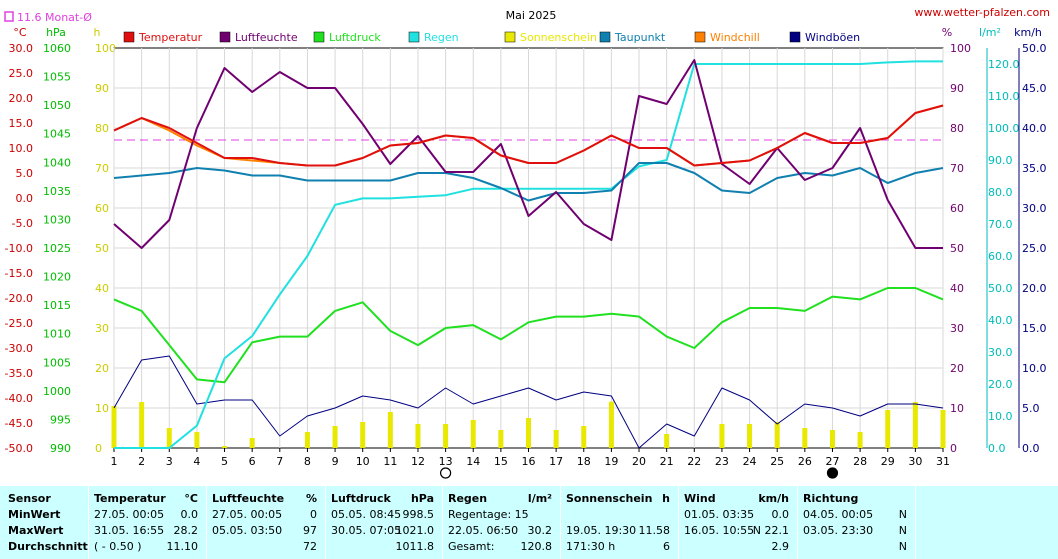 The image size is (1058, 559). I want to click on monthly-avg-label: 11.6 Monat-Ø, so click(54, 17).